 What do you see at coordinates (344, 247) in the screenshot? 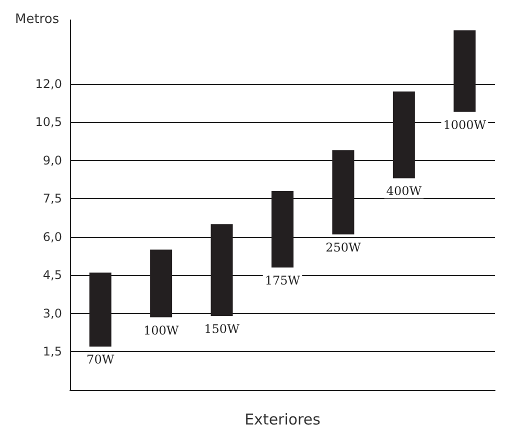
I see `x-tick-label: 250W` at bounding box center [344, 247].